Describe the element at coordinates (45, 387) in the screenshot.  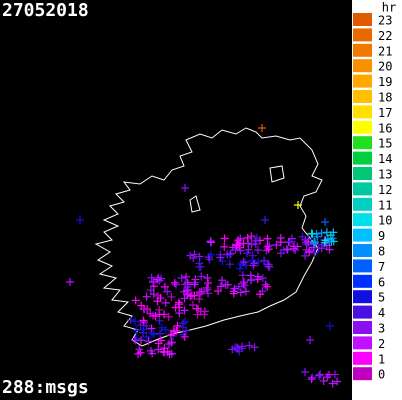
I see `message-count: 288:msgs` at that location.